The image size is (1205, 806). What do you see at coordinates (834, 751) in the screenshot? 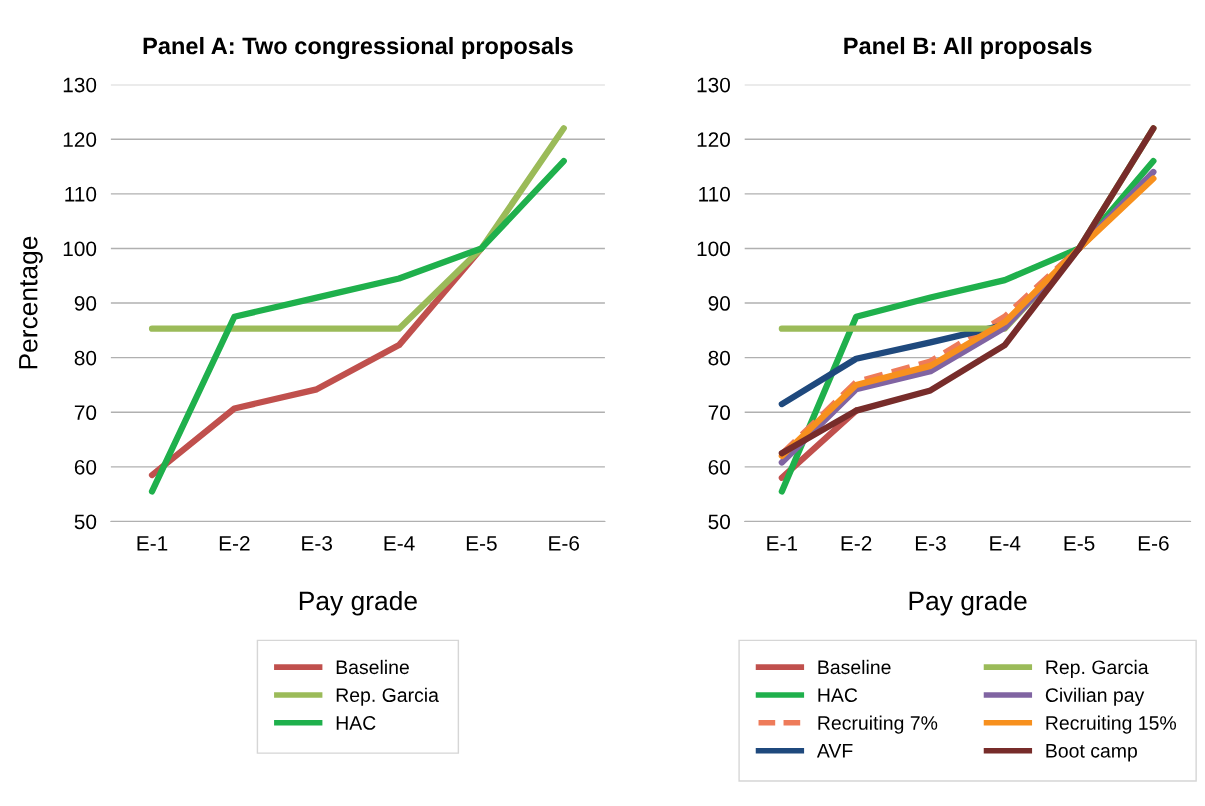
I see `legend-label: AVF` at bounding box center [834, 751].